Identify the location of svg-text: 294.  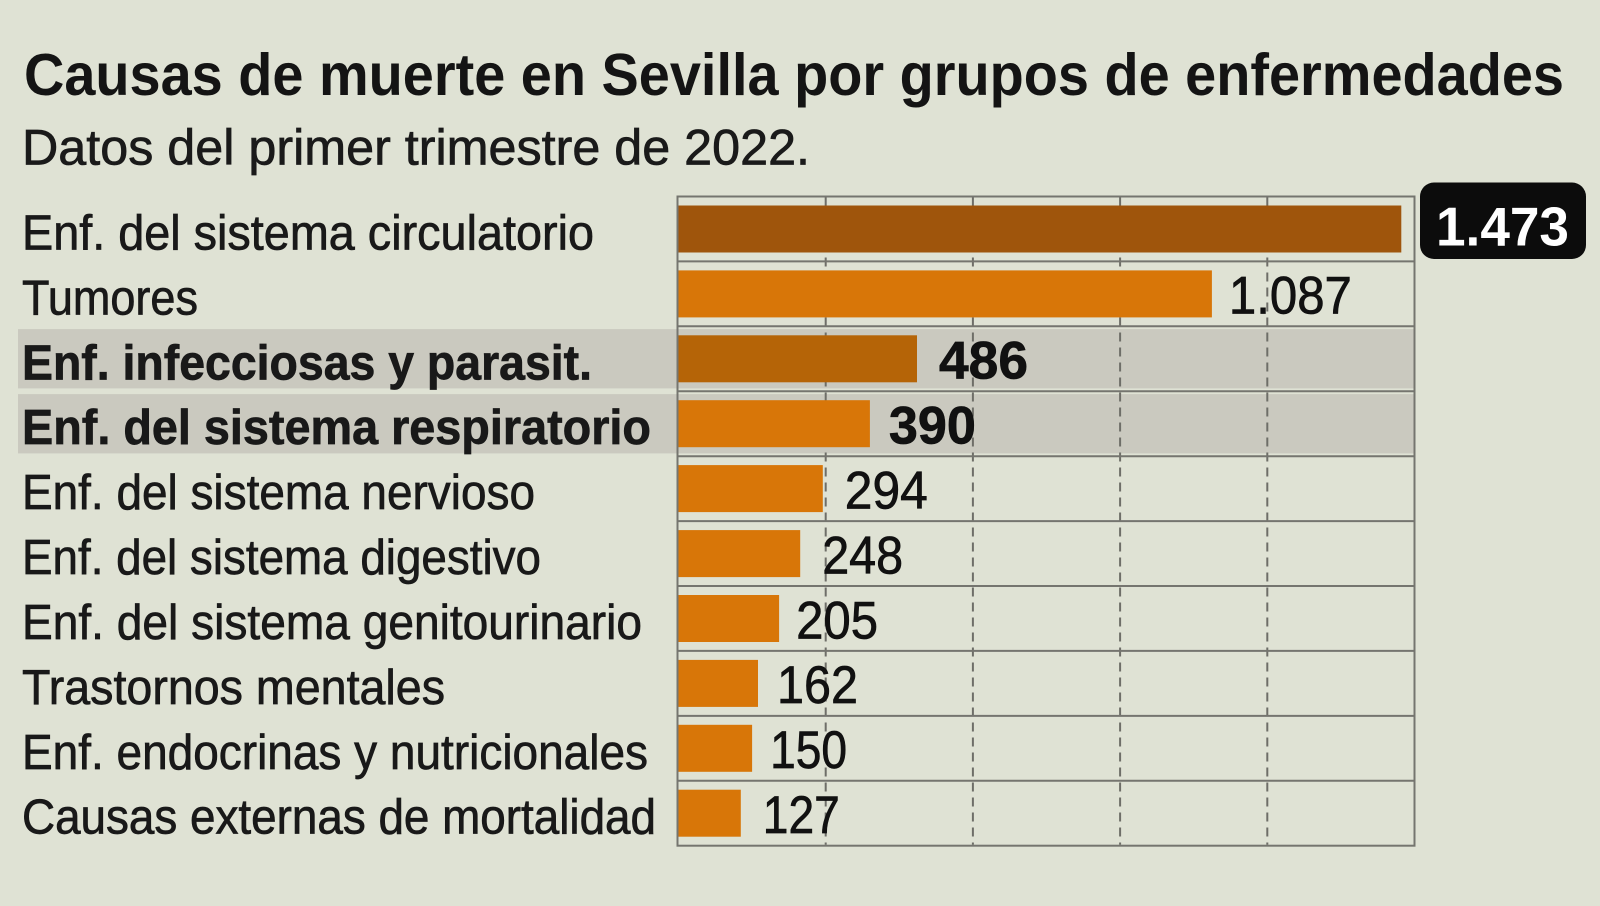
(886, 490).